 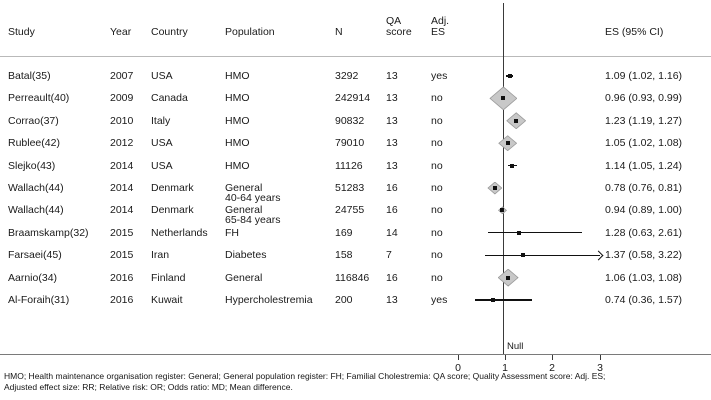 What do you see at coordinates (121, 32) in the screenshot?
I see `column-header-year: Year` at bounding box center [121, 32].